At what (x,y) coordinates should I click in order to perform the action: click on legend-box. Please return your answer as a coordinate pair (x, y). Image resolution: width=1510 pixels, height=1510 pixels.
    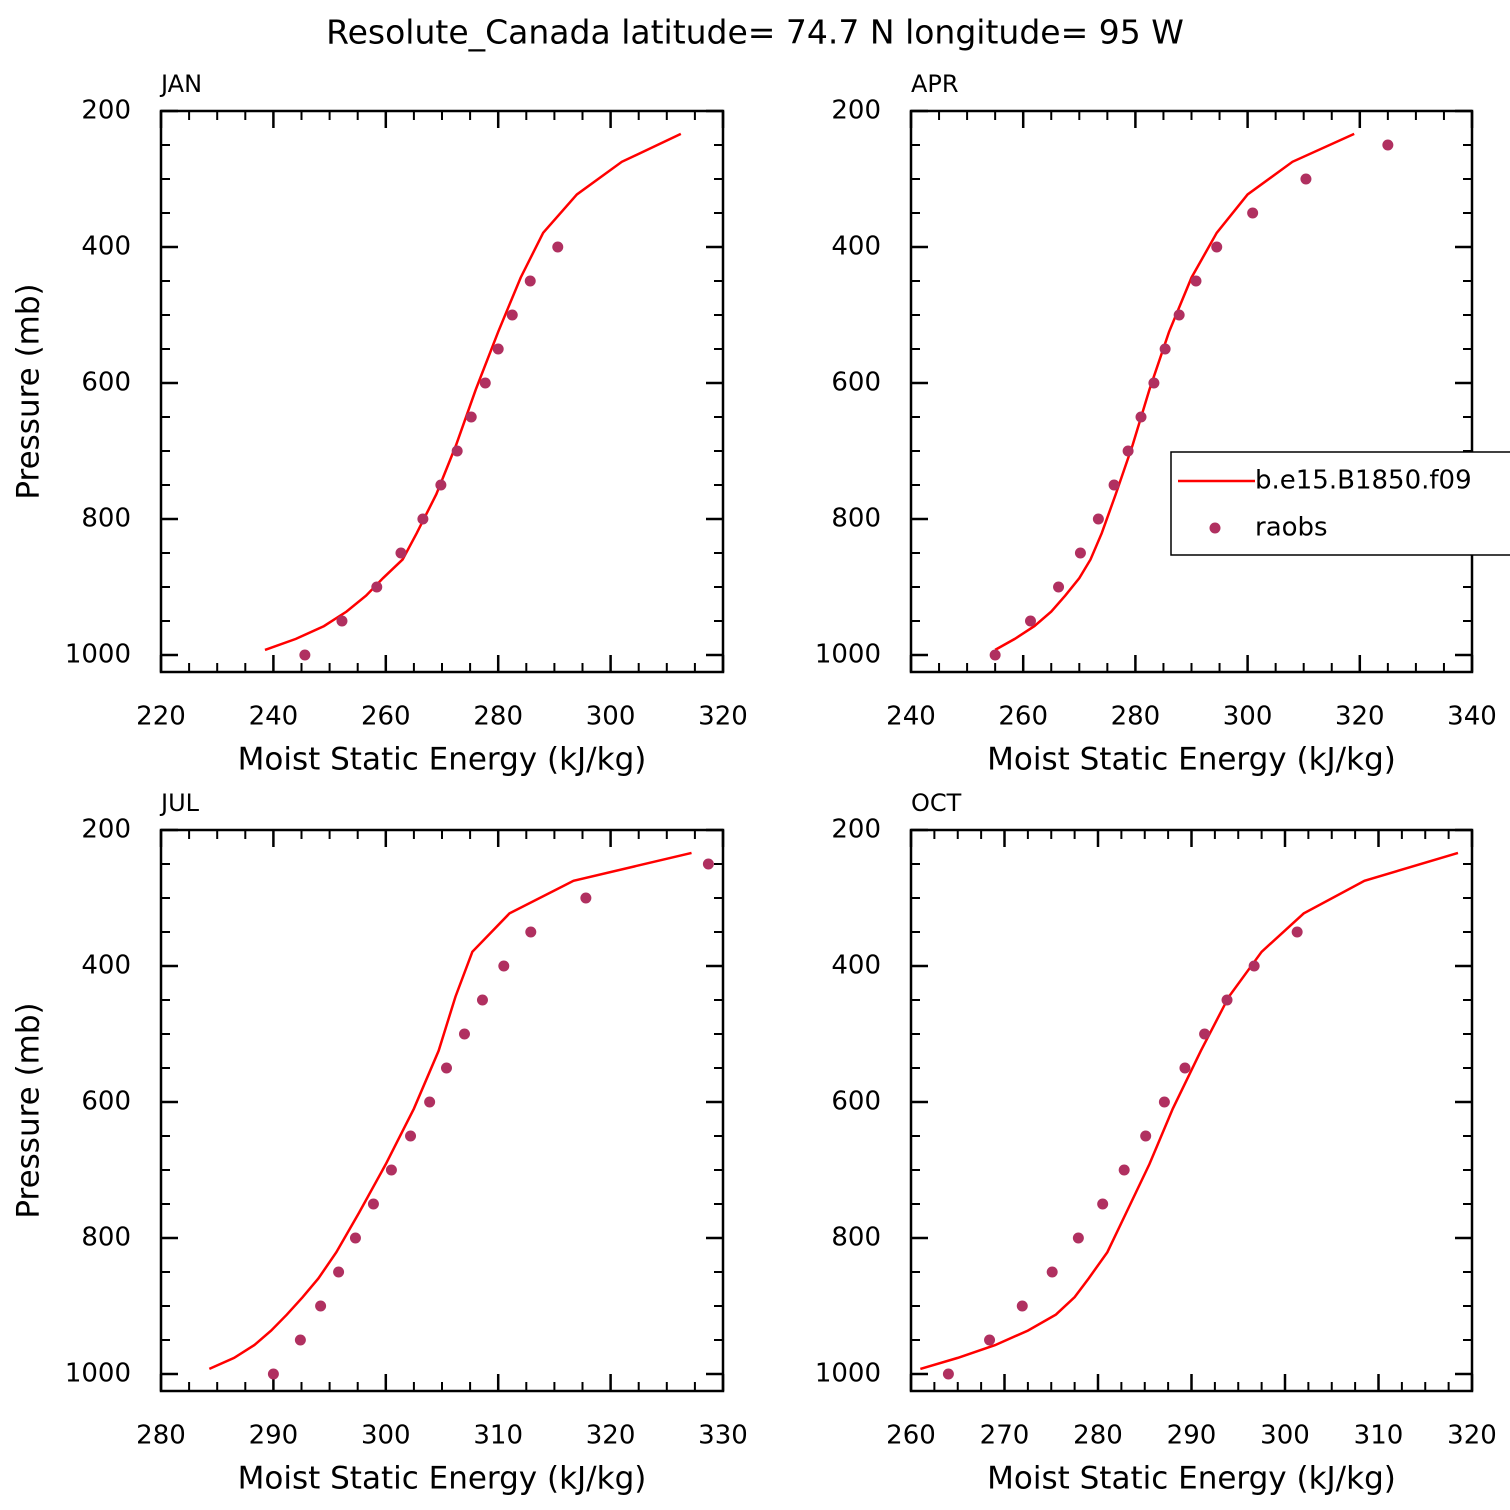
    Looking at the image, I should click on (1340, 503).